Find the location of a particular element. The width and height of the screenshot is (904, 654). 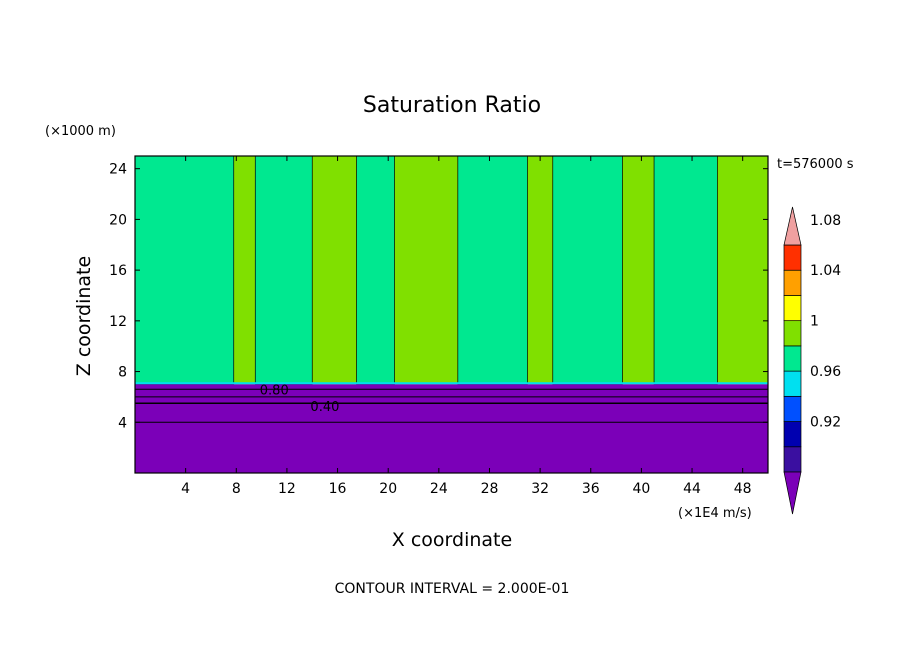

y-tick-label: 4 is located at coordinates (122, 423).